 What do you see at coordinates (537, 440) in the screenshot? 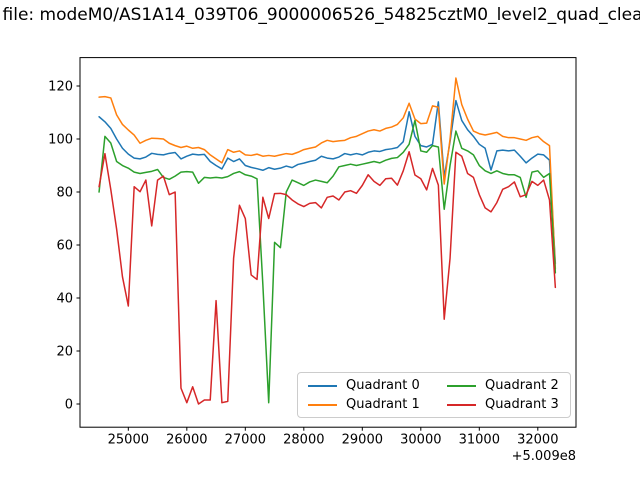
I see `x-tick-label: 32000` at bounding box center [537, 440].